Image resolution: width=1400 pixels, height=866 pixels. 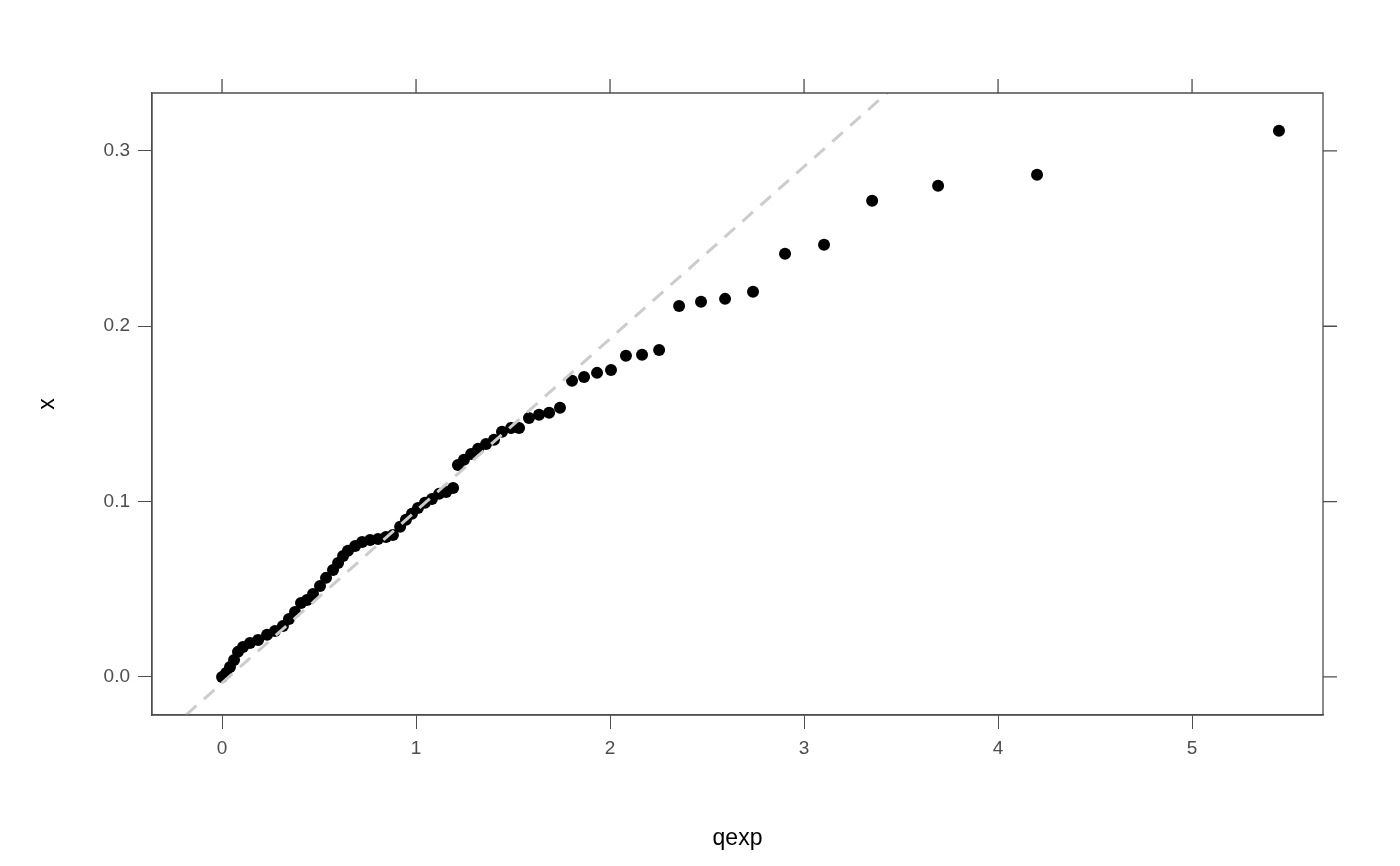 What do you see at coordinates (116, 676) in the screenshot?
I see `y-tick-label: 0.0` at bounding box center [116, 676].